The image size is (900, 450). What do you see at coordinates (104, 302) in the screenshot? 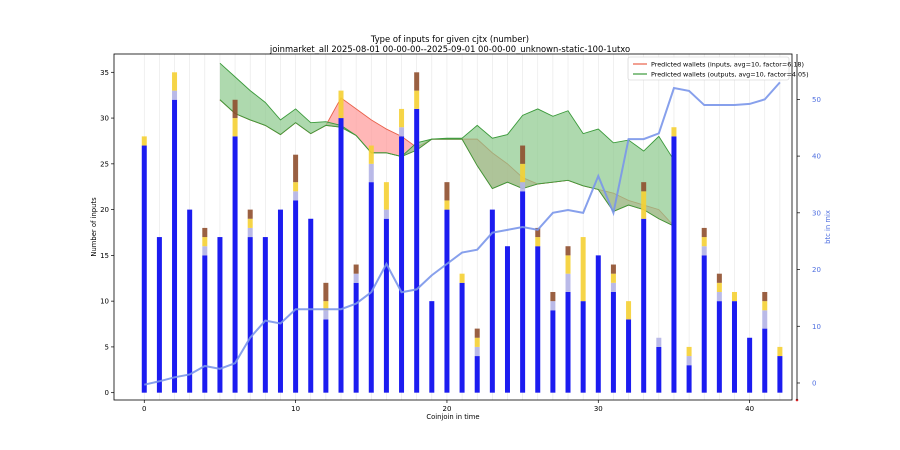
I see `y-tick-label: 10` at bounding box center [104, 302].